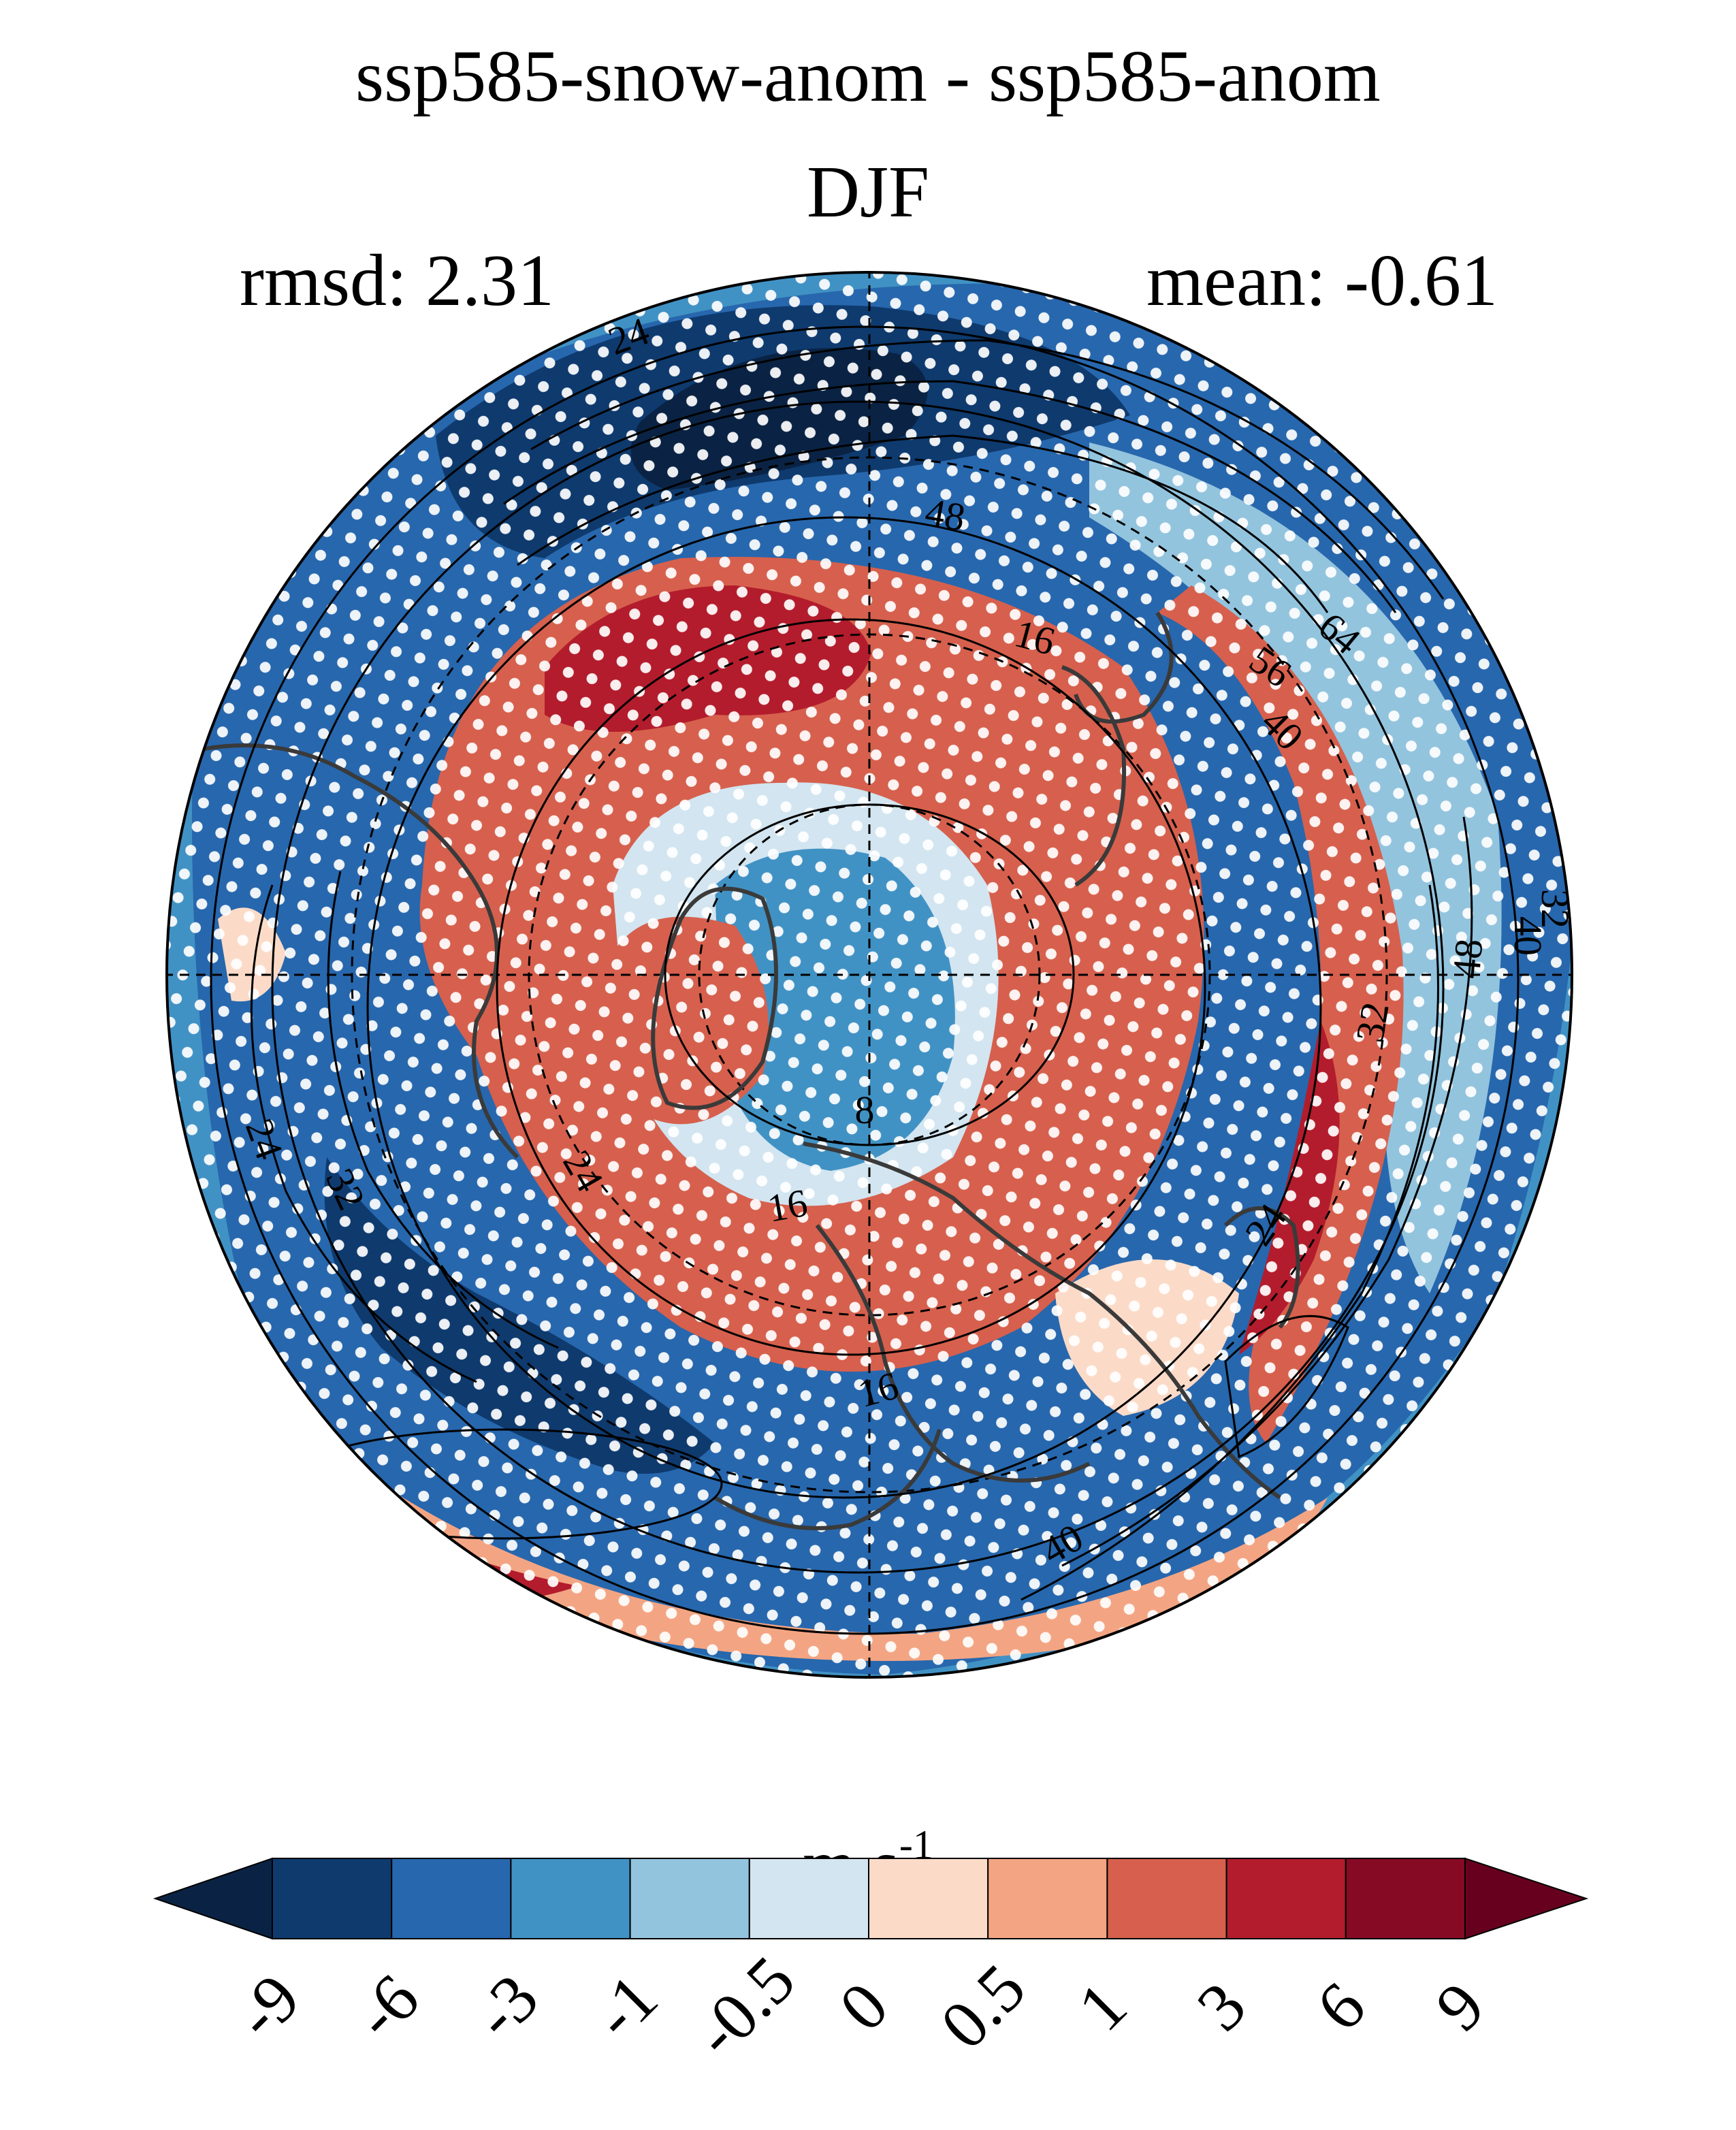 The height and width of the screenshot is (2130, 1736). I want to click on rmsd-label: rmsd: 2.31, so click(397, 280).